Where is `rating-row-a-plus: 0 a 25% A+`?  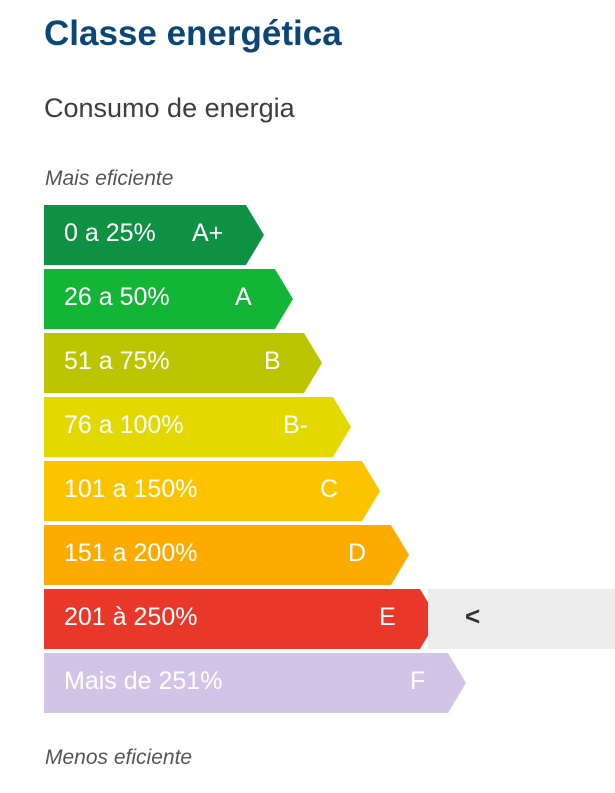
rating-row-a-plus: 0 a 25% A+ is located at coordinates (329, 235).